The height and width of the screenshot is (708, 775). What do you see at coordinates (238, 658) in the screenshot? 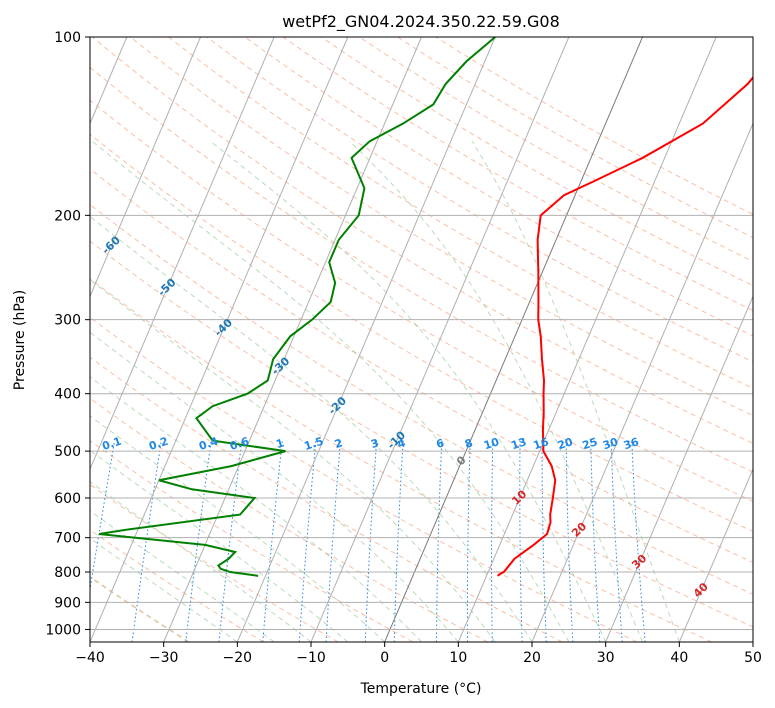
I see `x-tick-label: −20` at bounding box center [238, 658].